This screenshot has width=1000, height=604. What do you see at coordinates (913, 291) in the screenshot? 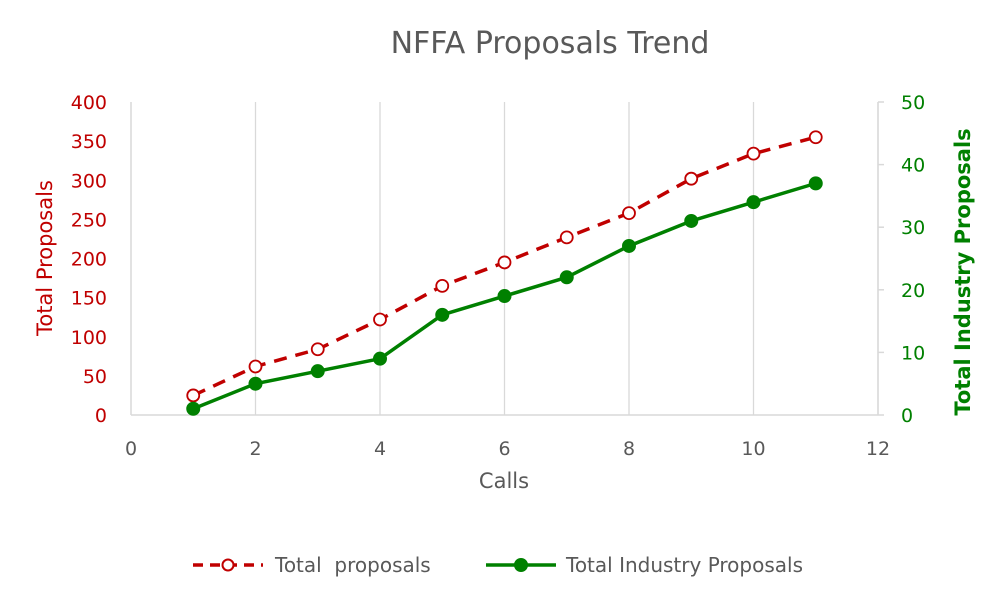
I see `y2-tick-label: 20` at bounding box center [913, 291].